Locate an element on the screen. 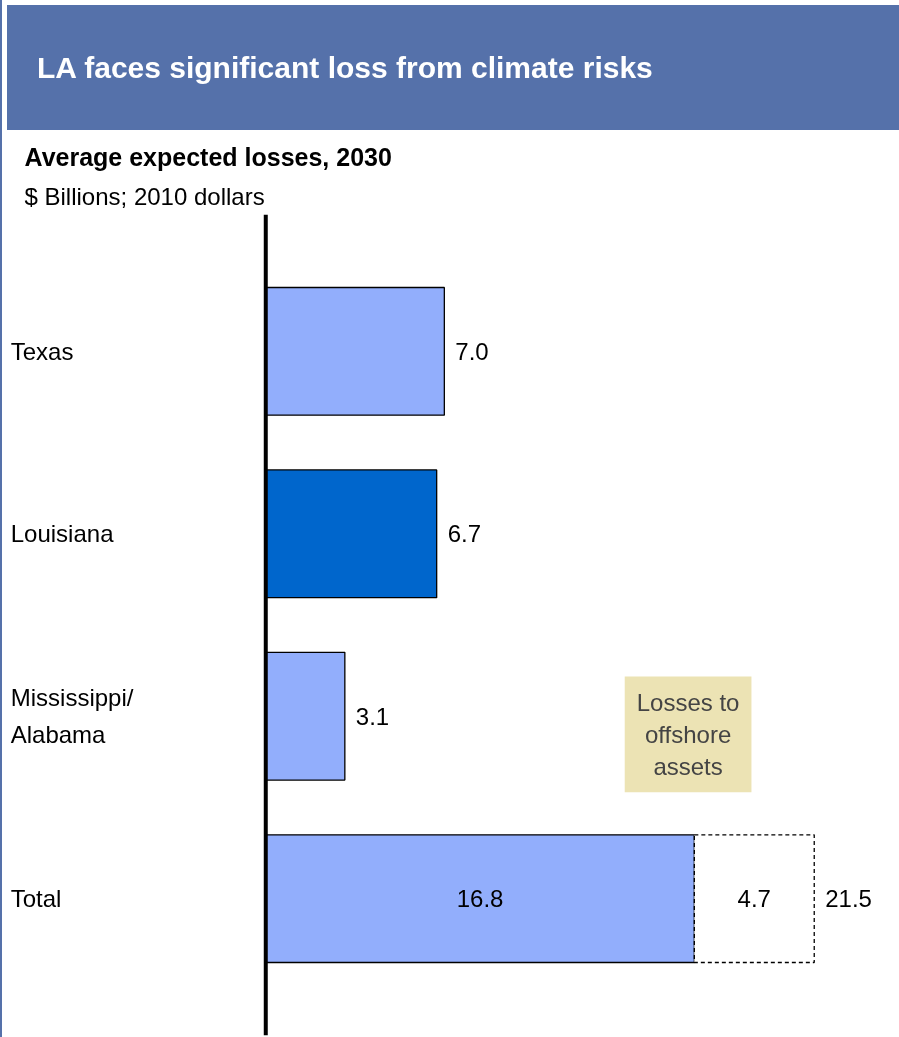 The height and width of the screenshot is (1037, 899). total-label: 21.5 is located at coordinates (848, 899).